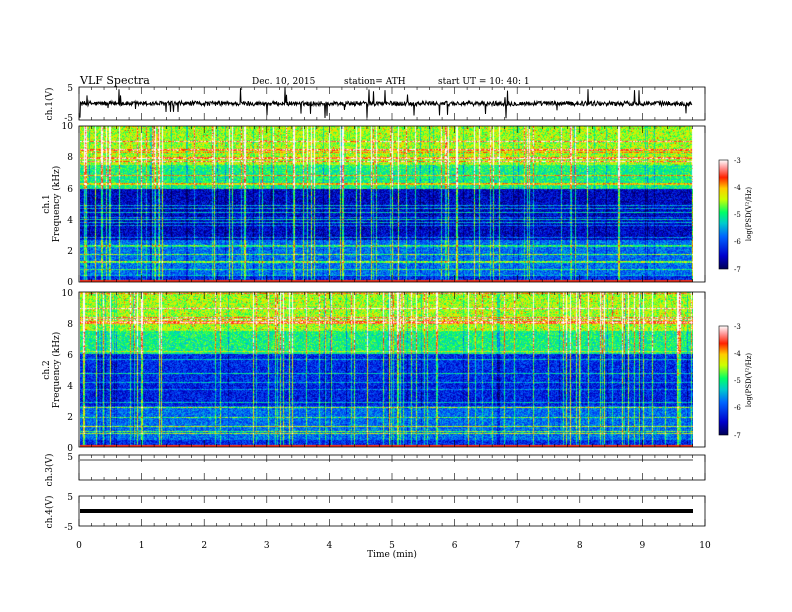 This screenshot has height=612, width=792. Describe the element at coordinates (392, 511) in the screenshot. I see `ch4-waveform-xticks` at that location.